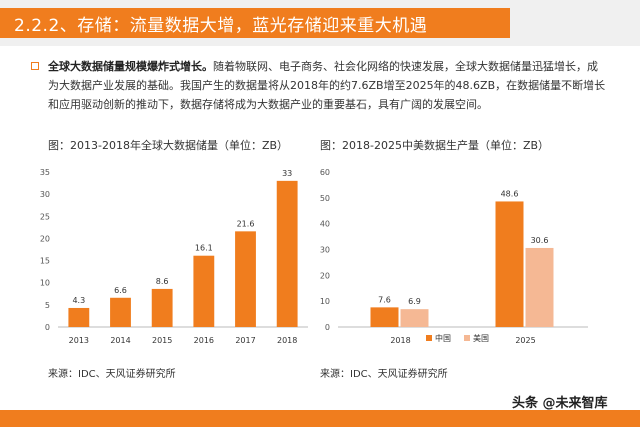 The image size is (640, 427). What do you see at coordinates (467, 338) in the screenshot?
I see `legend-swatch-美国` at bounding box center [467, 338].